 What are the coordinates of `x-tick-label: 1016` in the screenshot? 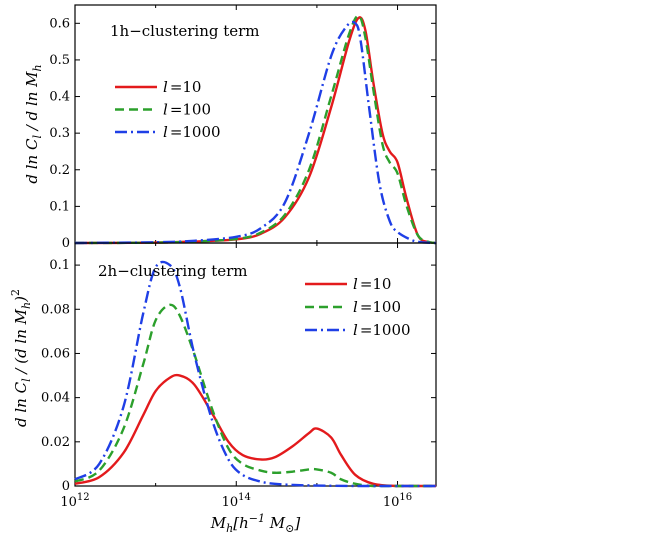 It's located at (397, 501).